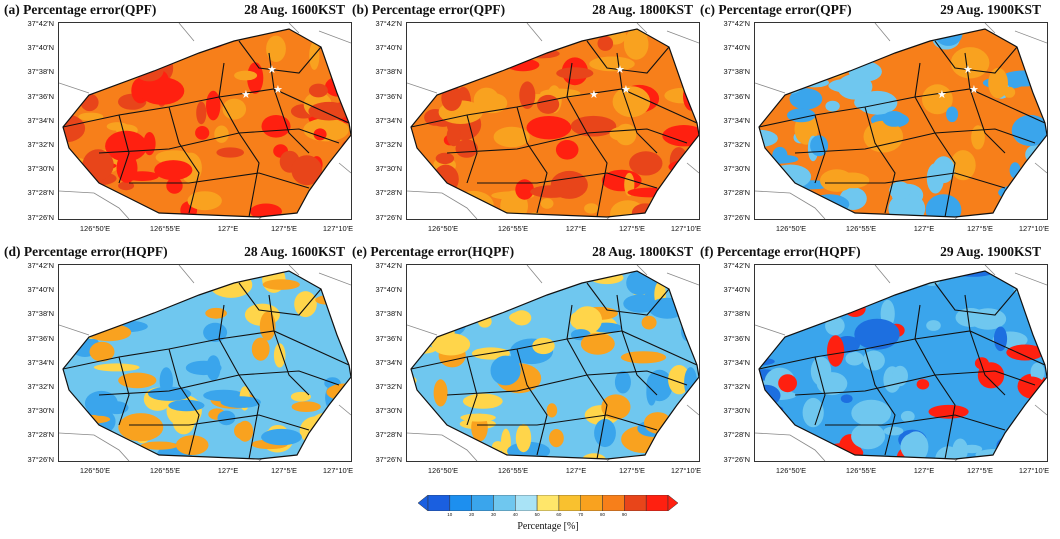 The height and width of the screenshot is (539, 1060). Describe the element at coordinates (548, 503) in the screenshot. I see `colorbar` at that location.